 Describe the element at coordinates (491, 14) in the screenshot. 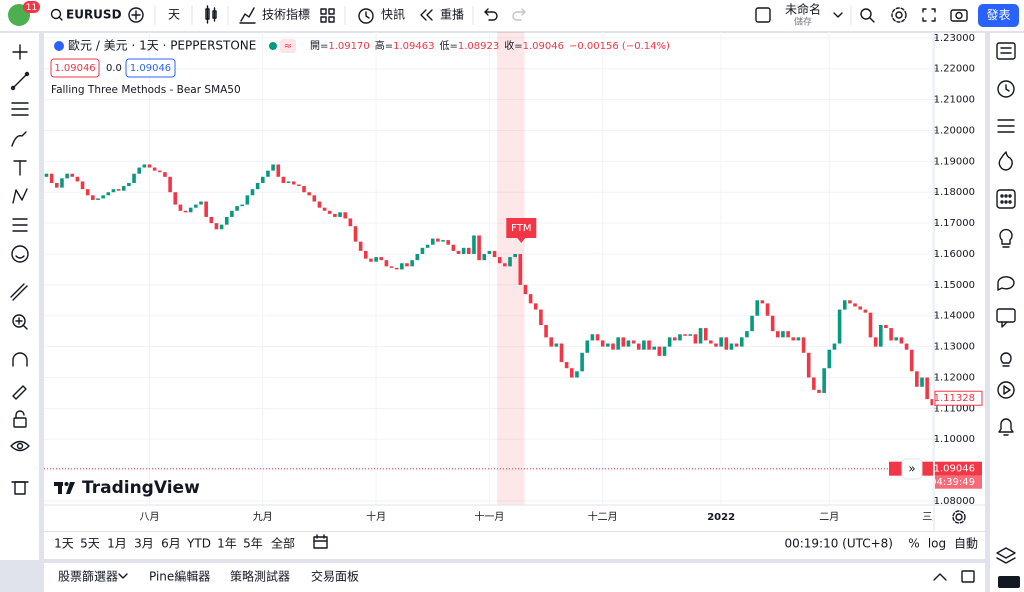

I see `undo-icon` at that location.